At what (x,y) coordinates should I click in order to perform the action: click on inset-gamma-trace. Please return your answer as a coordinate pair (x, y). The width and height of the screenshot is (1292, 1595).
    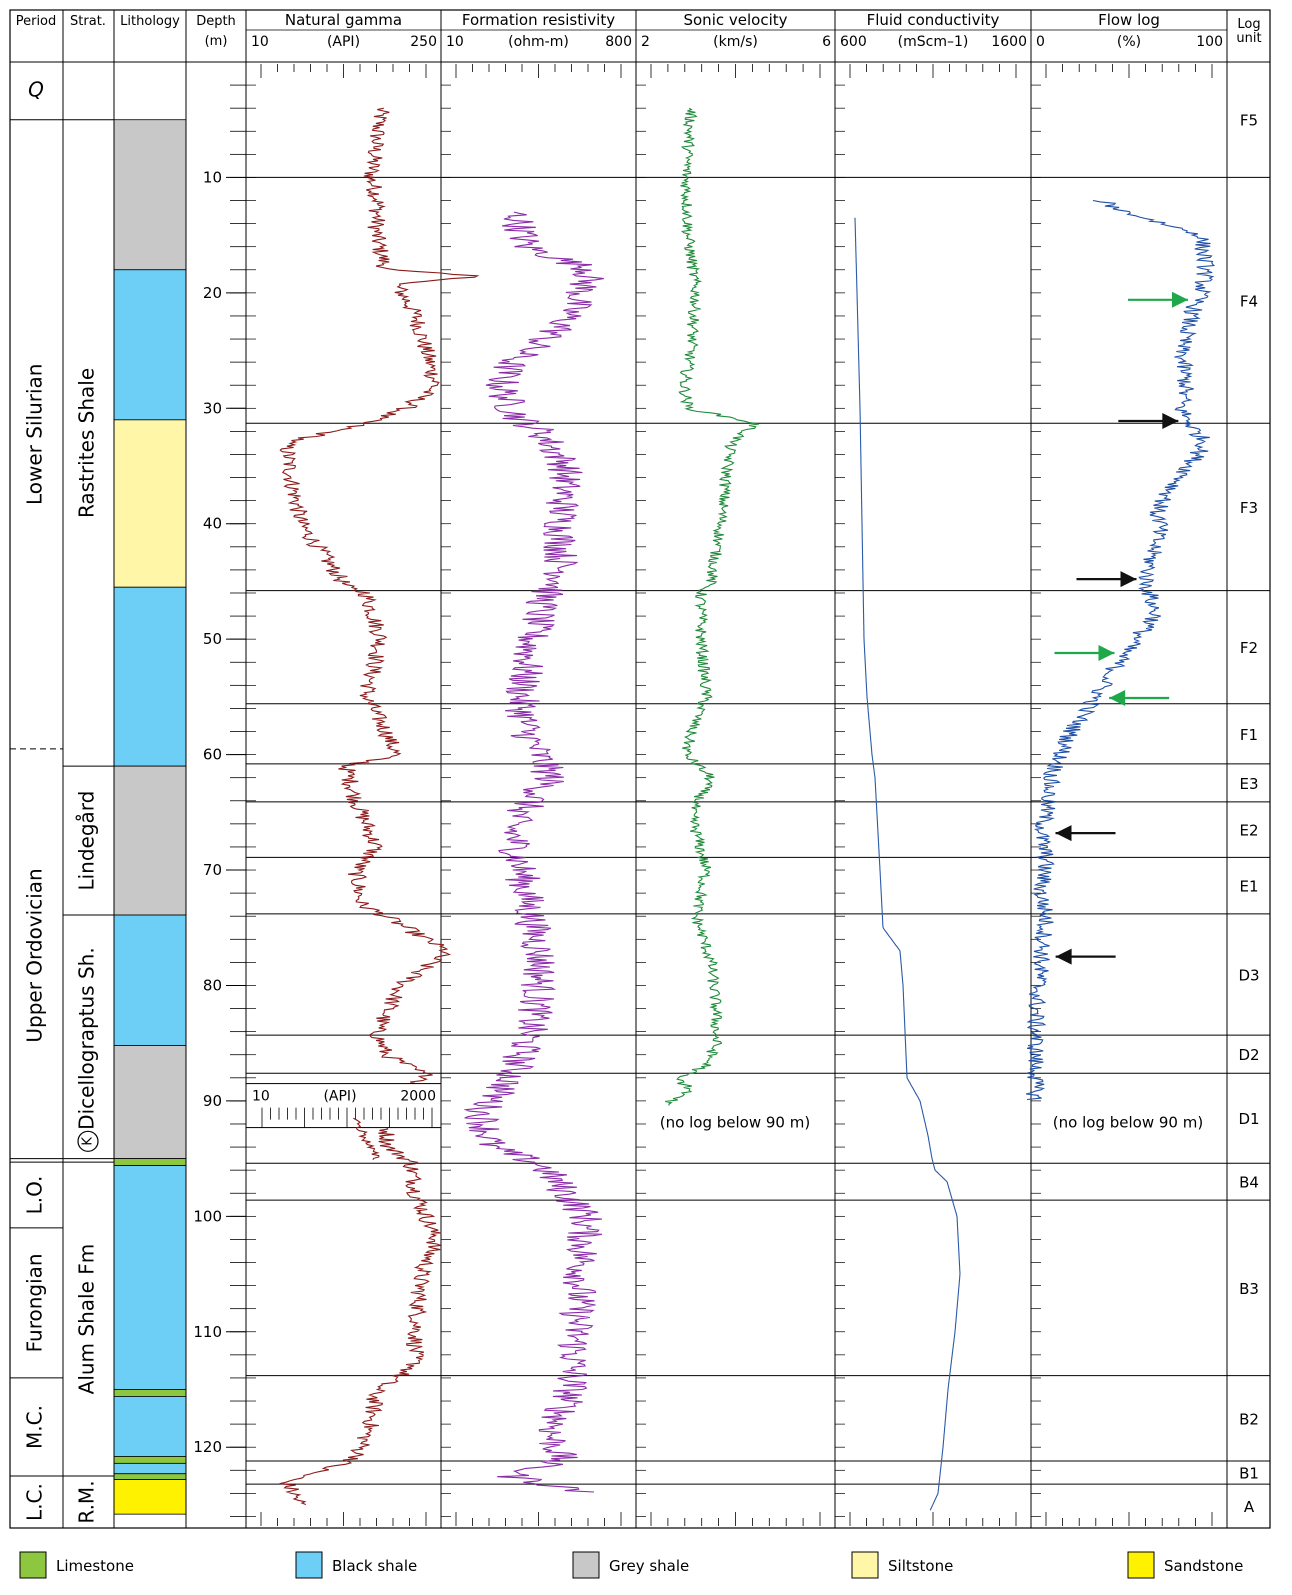
    Looking at the image, I should click on (366, 1138).